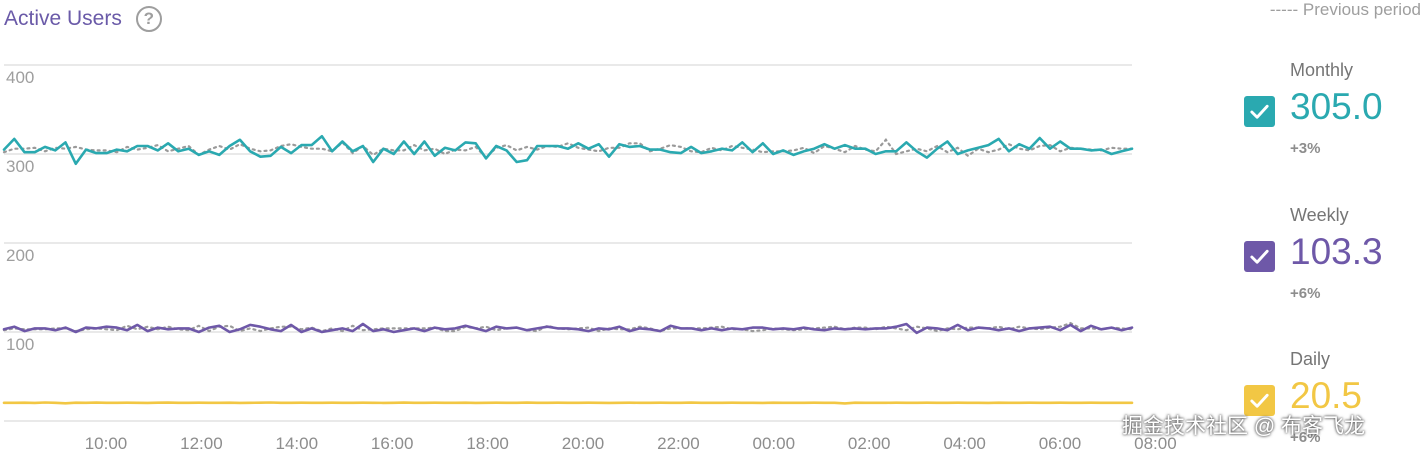 This screenshot has height=452, width=1425. Describe the element at coordinates (487, 443) in the screenshot. I see `x-tick-label: 18:00` at that location.